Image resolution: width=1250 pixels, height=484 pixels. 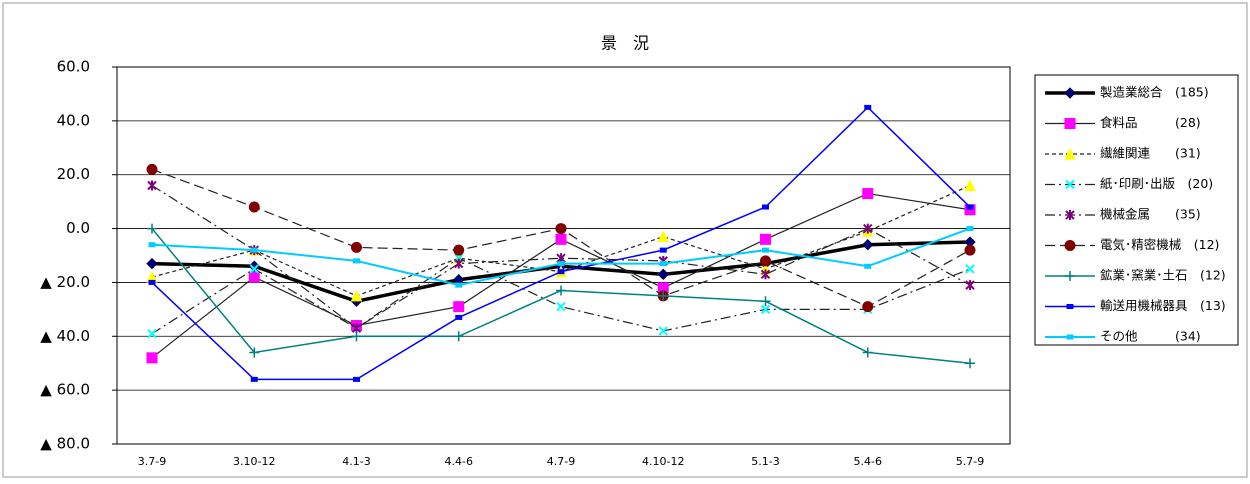 What do you see at coordinates (459, 461) in the screenshot?
I see `x-tick-label: 4.4-6` at bounding box center [459, 461].